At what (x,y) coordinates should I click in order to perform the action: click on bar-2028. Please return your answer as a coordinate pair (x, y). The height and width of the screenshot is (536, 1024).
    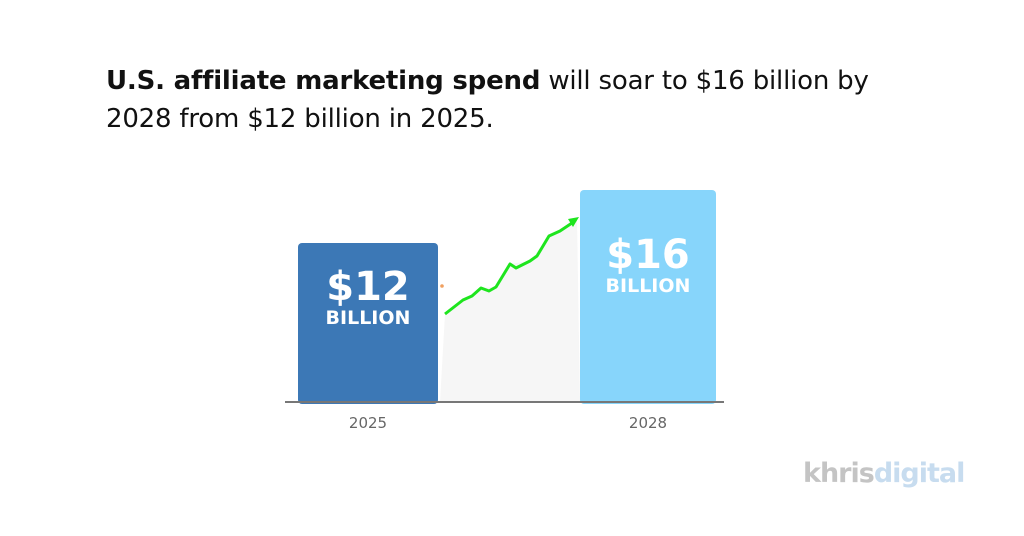
    Looking at the image, I should click on (648, 297).